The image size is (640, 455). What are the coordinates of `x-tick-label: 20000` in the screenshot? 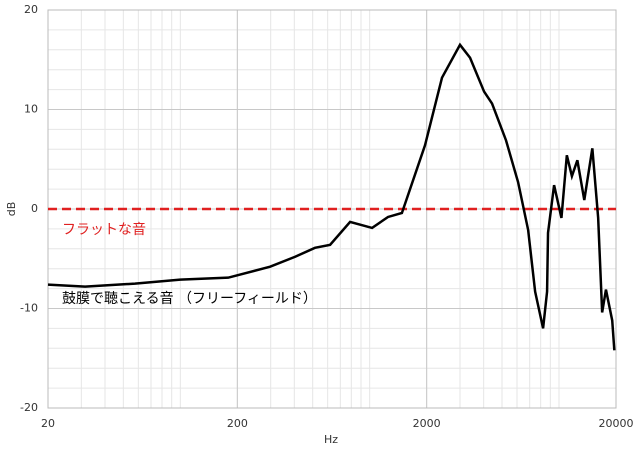 It's located at (616, 423).